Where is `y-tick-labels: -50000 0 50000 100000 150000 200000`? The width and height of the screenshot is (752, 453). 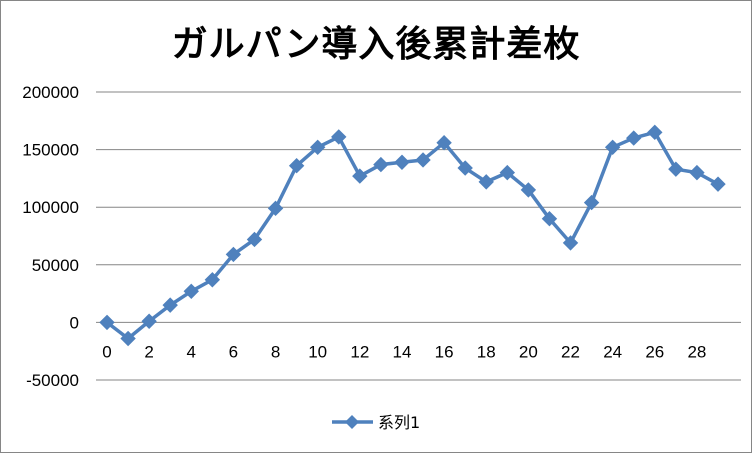 y-tick-labels: -50000 0 50000 100000 150000 200000 is located at coordinates (50, 236).